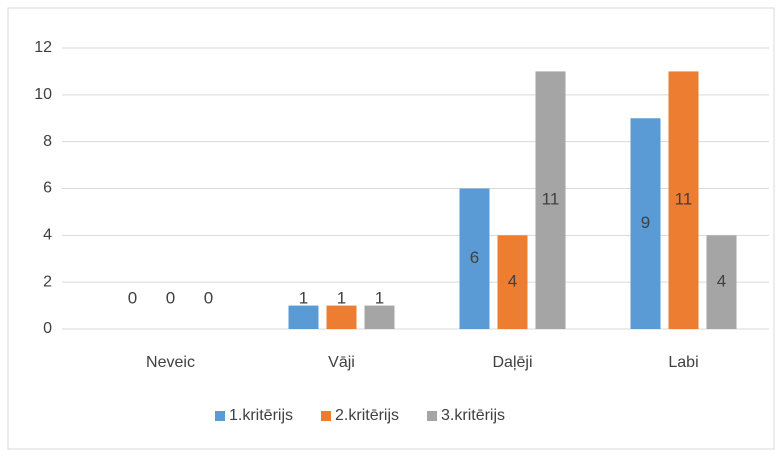  Describe the element at coordinates (512, 362) in the screenshot. I see `x-tick-label: Daļēji` at that location.